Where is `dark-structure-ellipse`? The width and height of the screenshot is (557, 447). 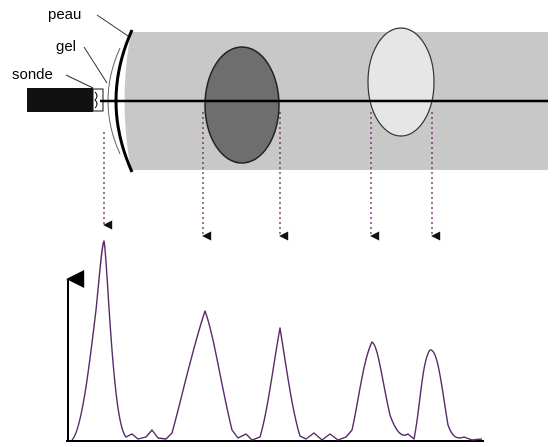 dark-structure-ellipse is located at coordinates (242, 105).